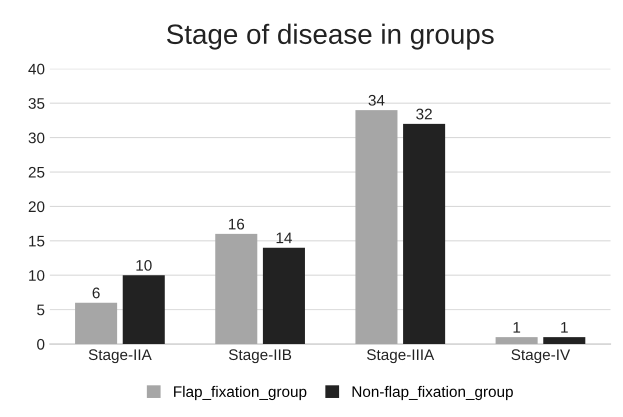  Describe the element at coordinates (40, 344) in the screenshot. I see `y-tick-label: 0` at that location.